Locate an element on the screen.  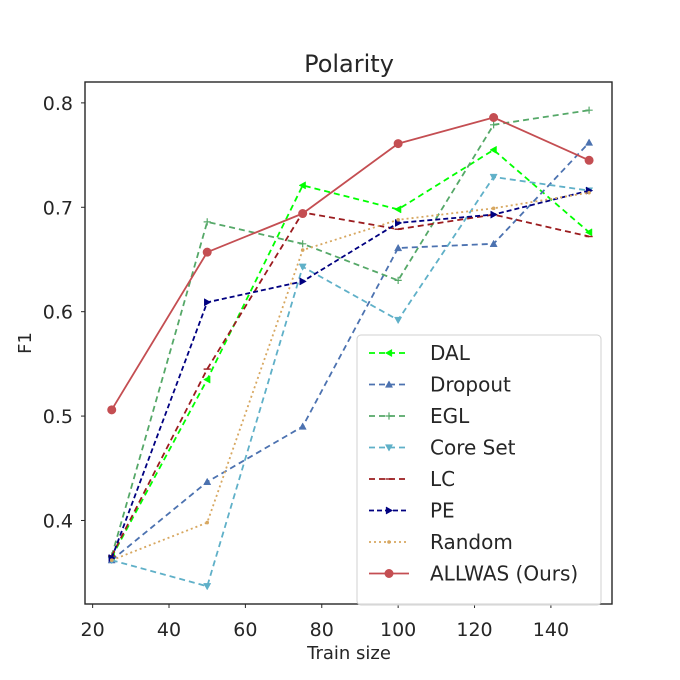
legend-item-pe: PE is located at coordinates (412, 511).